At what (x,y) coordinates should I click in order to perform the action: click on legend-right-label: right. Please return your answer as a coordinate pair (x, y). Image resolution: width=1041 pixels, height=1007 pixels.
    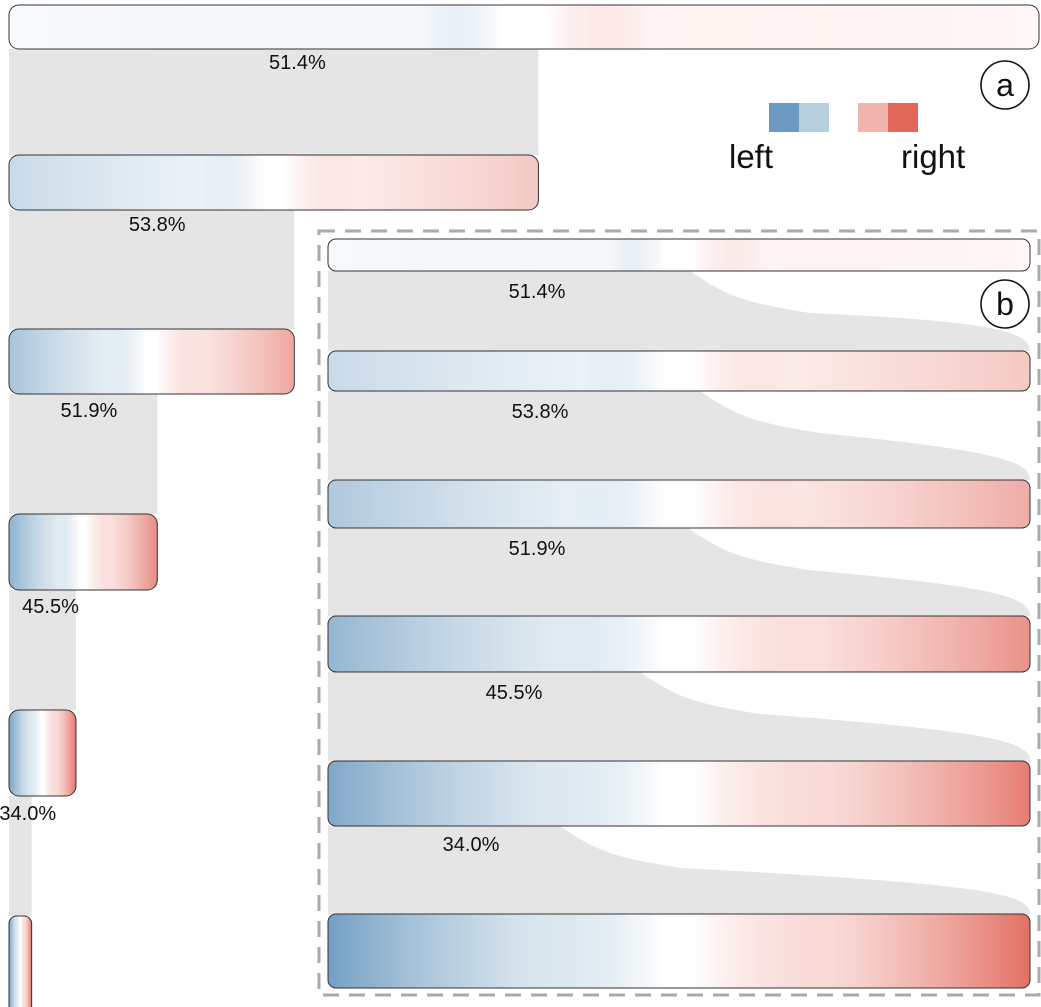
    Looking at the image, I should click on (933, 156).